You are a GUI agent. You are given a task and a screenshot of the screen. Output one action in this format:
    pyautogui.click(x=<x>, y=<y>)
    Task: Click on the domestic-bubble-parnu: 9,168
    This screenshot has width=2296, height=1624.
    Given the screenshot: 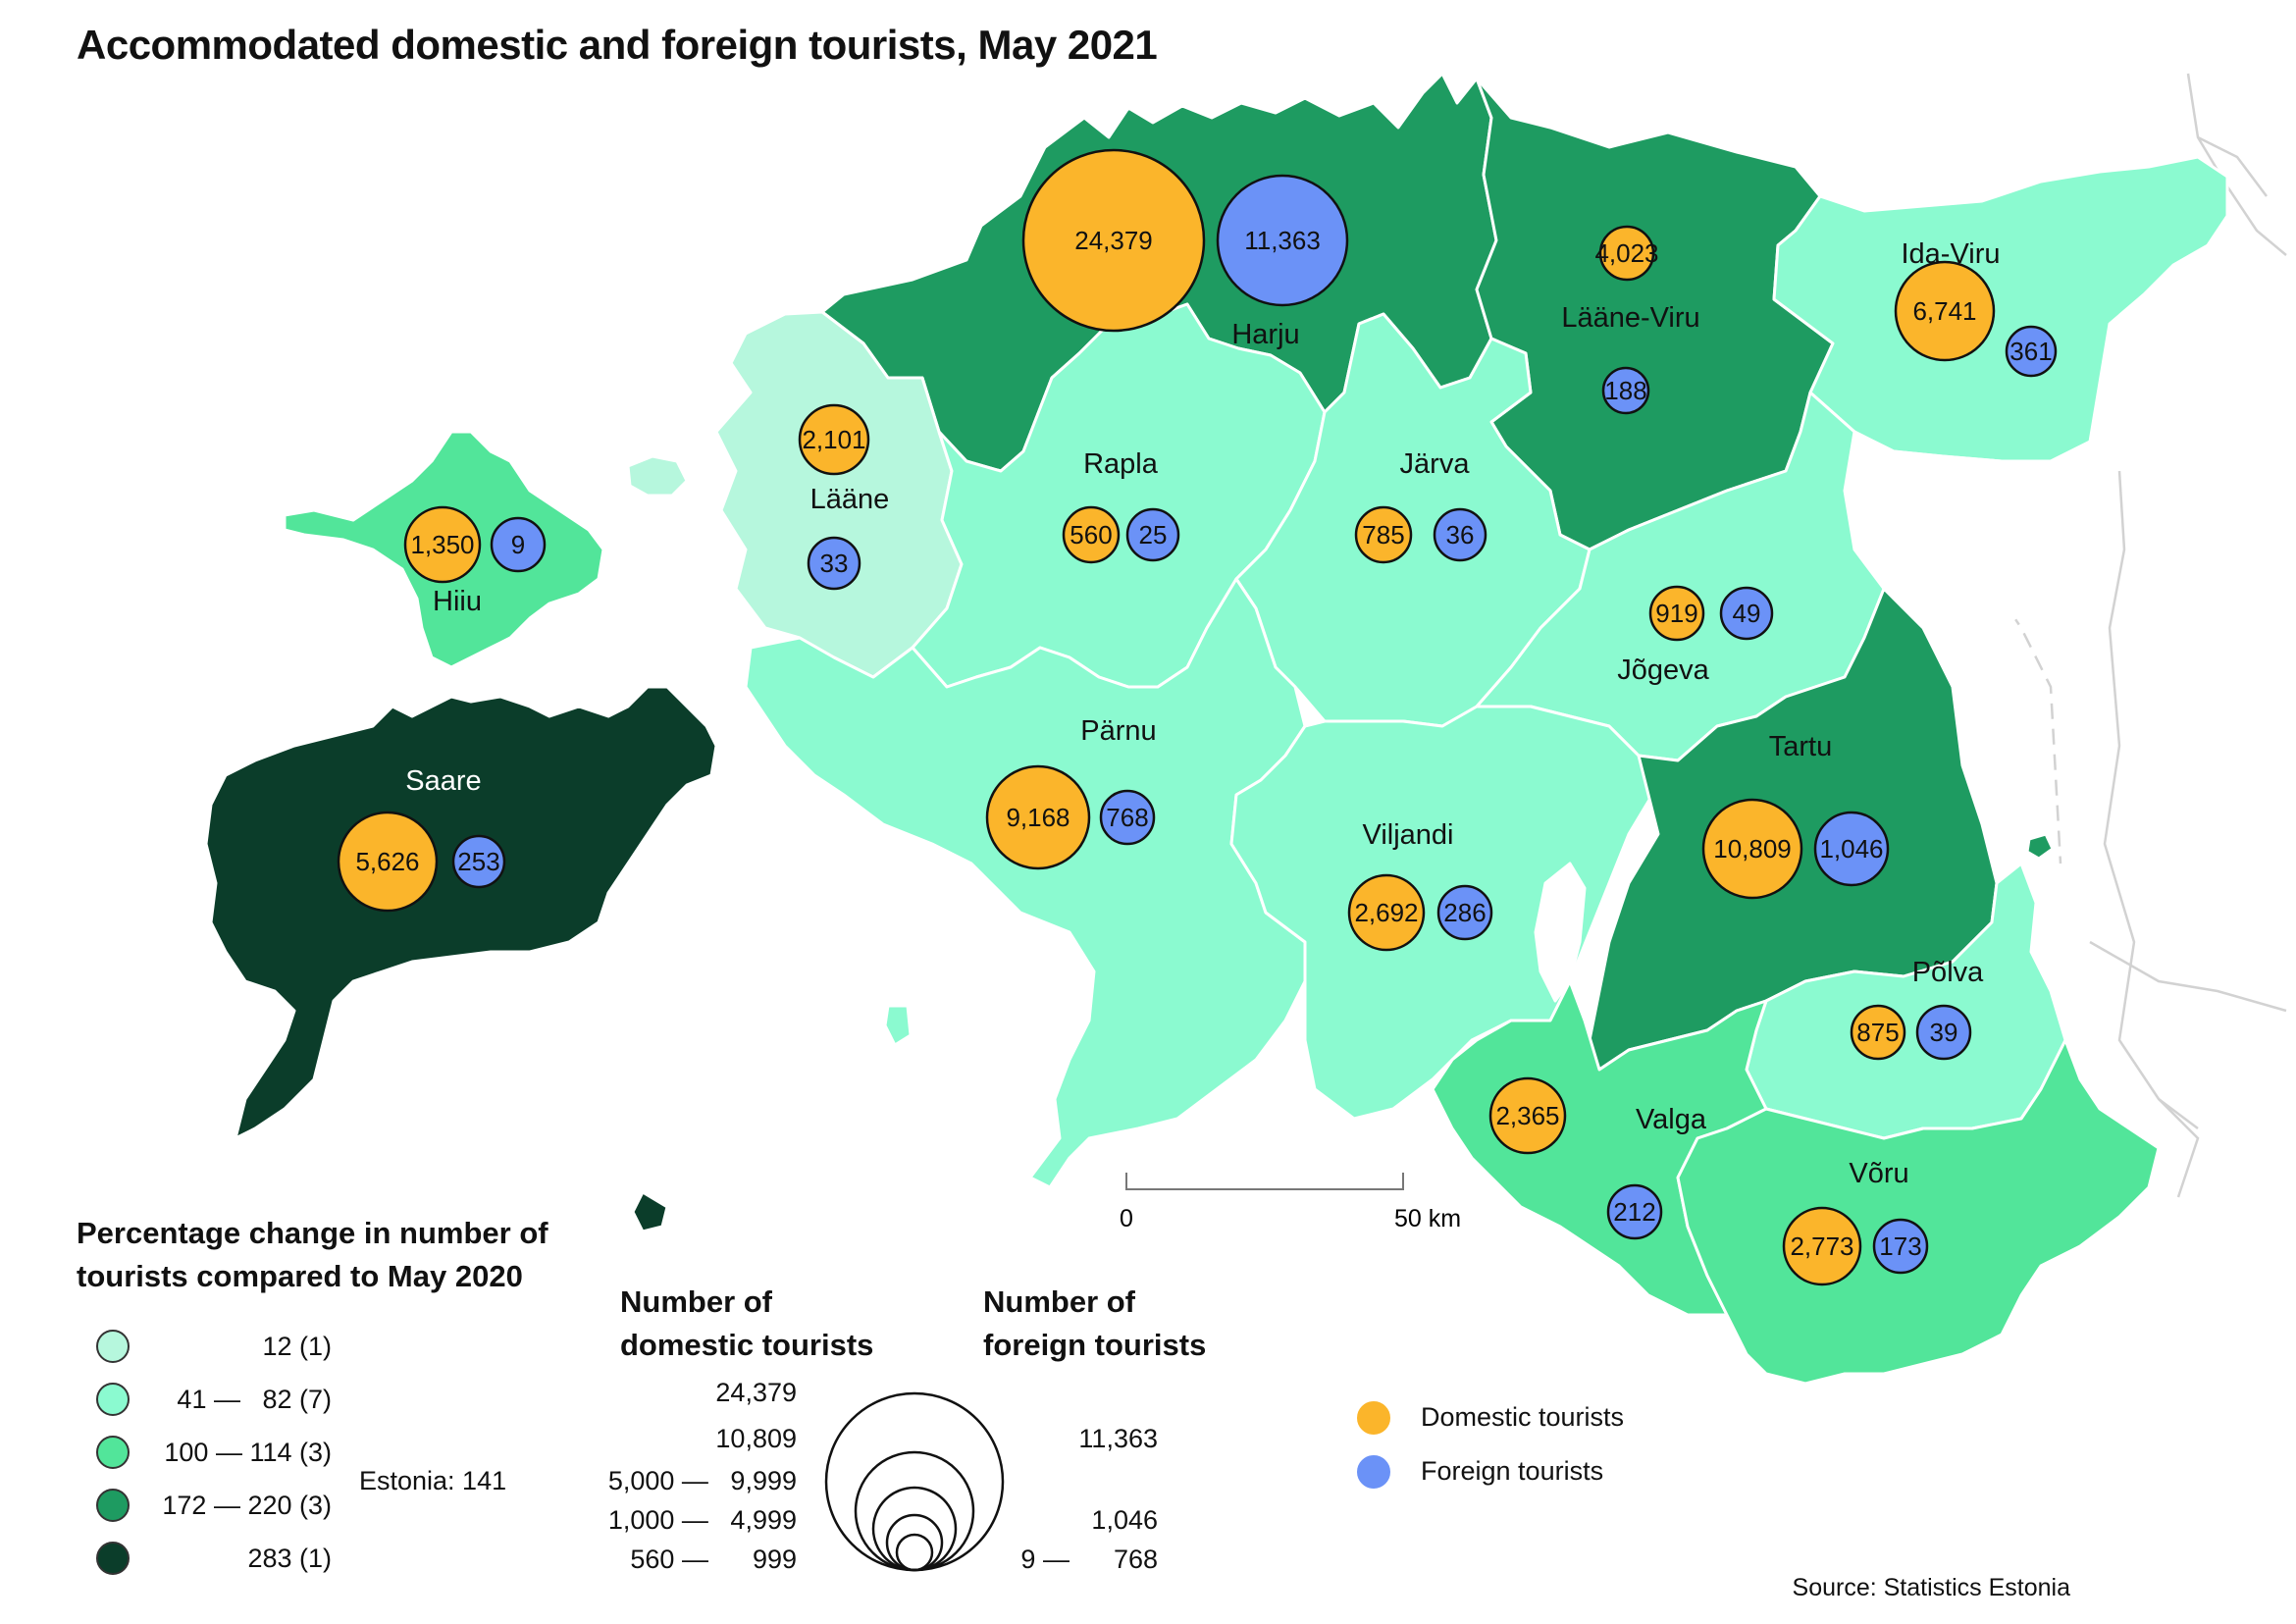 What is the action you would take?
    pyautogui.click(x=1038, y=817)
    